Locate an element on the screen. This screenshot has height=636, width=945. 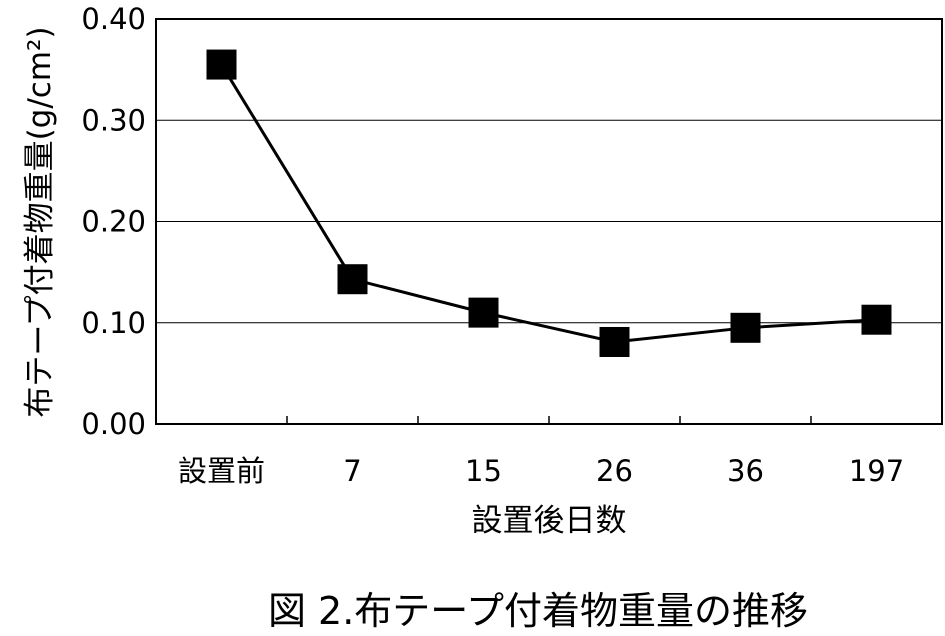
x-tick-label: 36 is located at coordinates (745, 471).